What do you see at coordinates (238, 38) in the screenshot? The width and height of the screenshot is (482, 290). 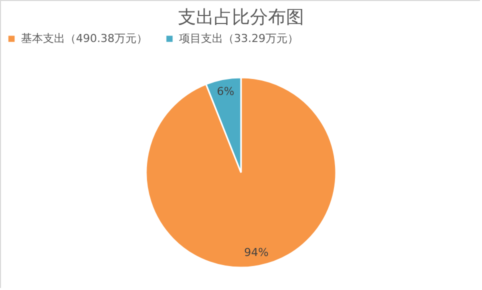 I see `legend-label: 项目支出（33.29万元）` at bounding box center [238, 38].